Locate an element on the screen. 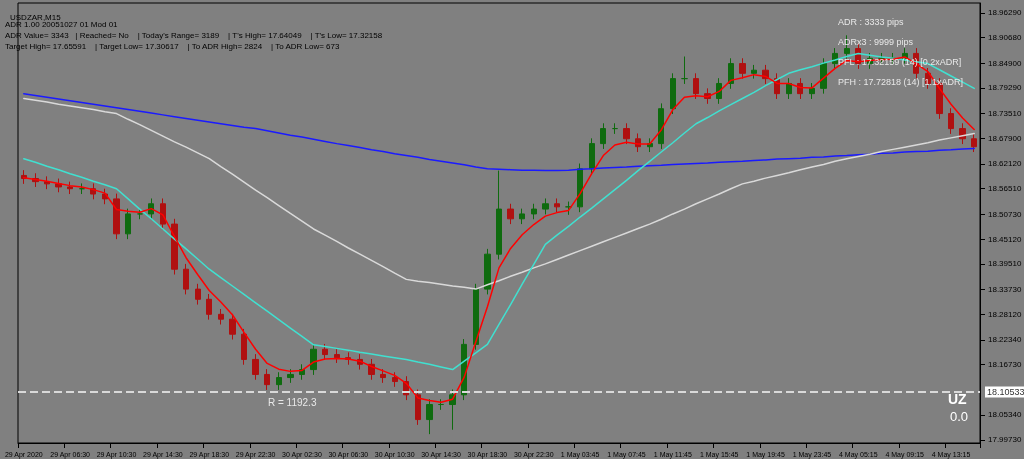  y-tick-label: 18.90680 is located at coordinates (1005, 38).